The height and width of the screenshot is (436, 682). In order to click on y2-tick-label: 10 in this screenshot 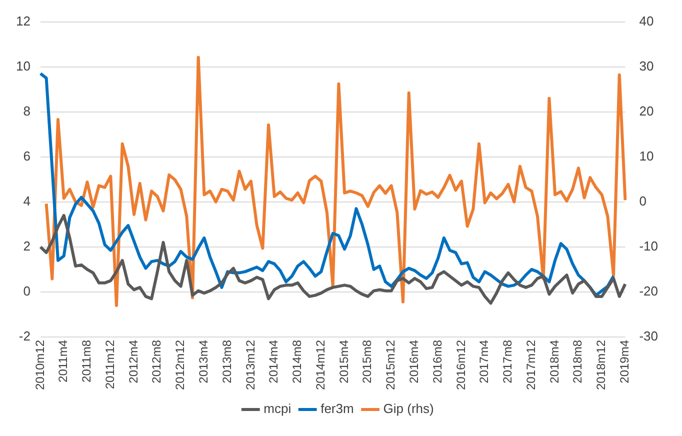, I will do `click(646, 156)`.